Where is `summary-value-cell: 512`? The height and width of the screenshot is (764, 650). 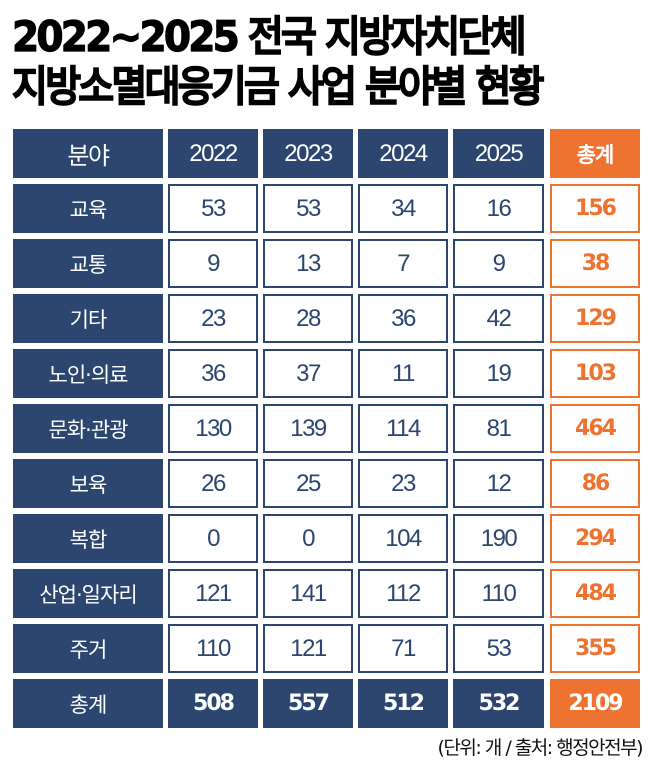
summary-value-cell: 512 is located at coordinates (403, 703).